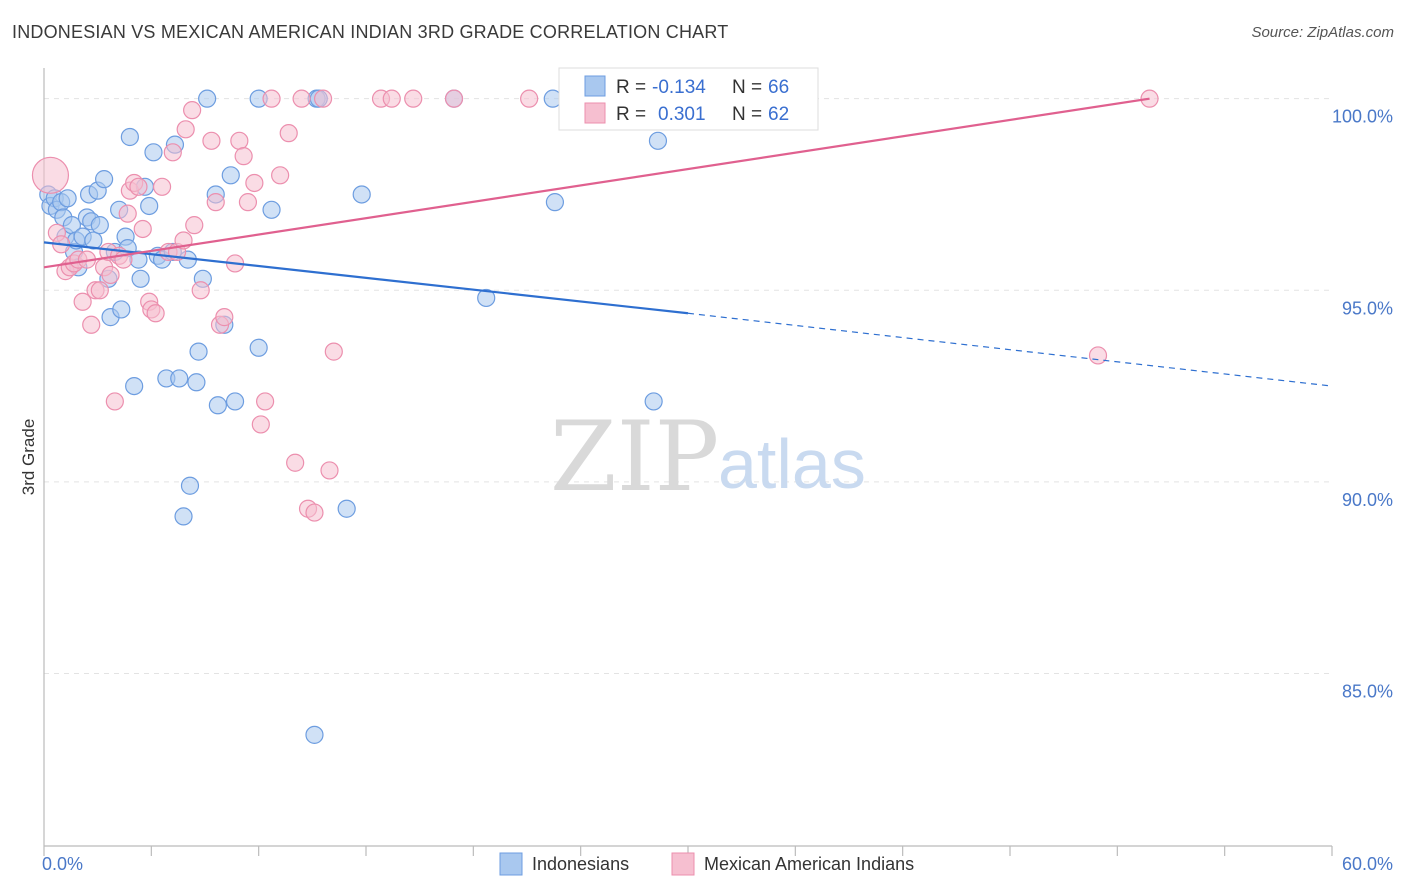 This screenshot has height=892, width=1406. Describe the element at coordinates (1362, 117) in the screenshot. I see `y-tick-label-0: 100.0%` at that location.